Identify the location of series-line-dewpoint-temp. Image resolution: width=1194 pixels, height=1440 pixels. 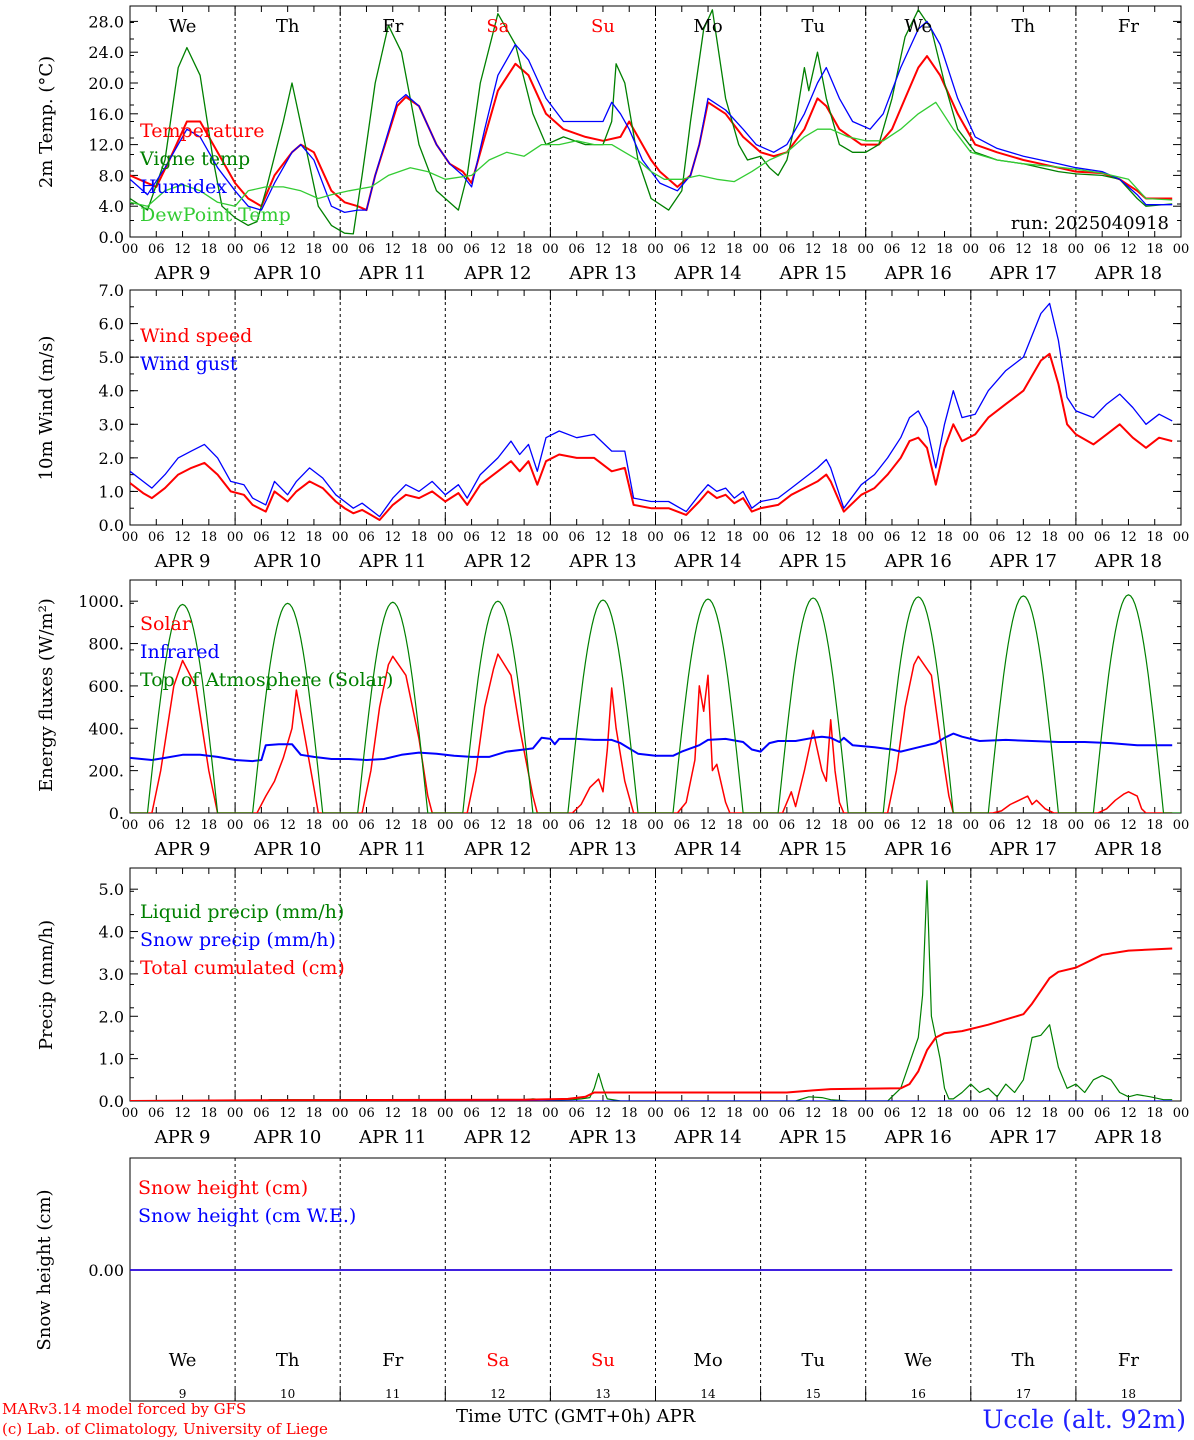
(651, 154).